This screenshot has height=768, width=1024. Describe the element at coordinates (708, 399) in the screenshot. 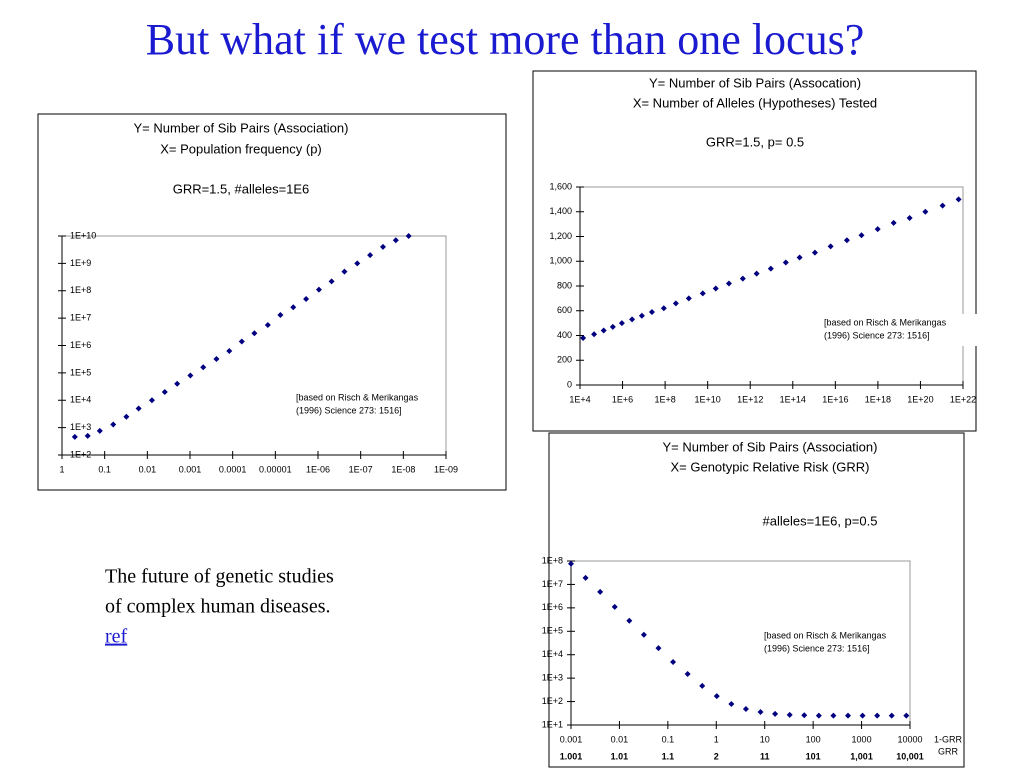

I see `x-tick-label: 1E+10` at that location.